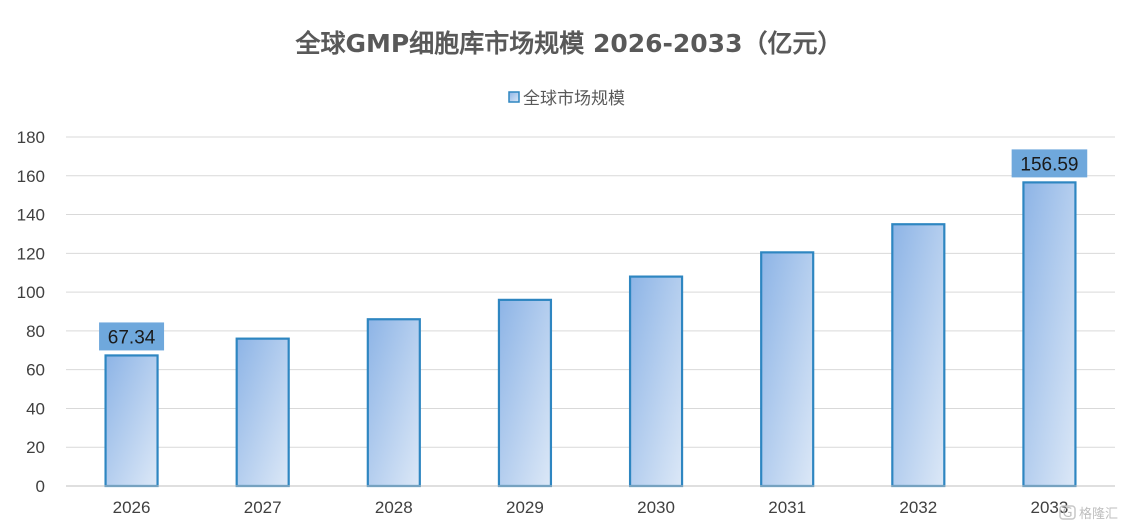 The height and width of the screenshot is (531, 1138). What do you see at coordinates (31, 215) in the screenshot?
I see `y-tick-label-140: 140` at bounding box center [31, 215].